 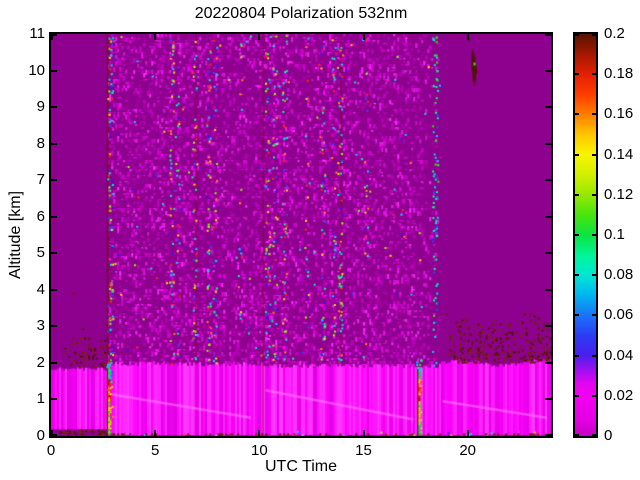 What do you see at coordinates (585, 235) in the screenshot?
I see `colorbar` at bounding box center [585, 235].